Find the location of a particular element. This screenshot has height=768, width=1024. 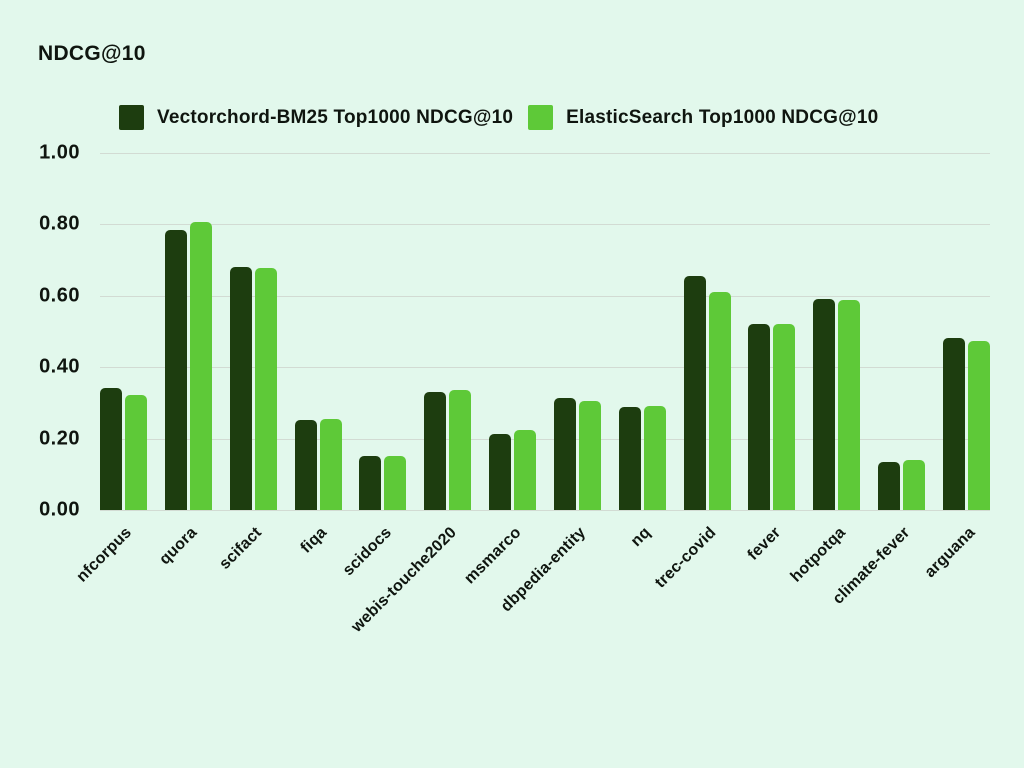

legend-label-elasticsearch: ElasticSearch Top1000 NDCG@10 is located at coordinates (722, 117).